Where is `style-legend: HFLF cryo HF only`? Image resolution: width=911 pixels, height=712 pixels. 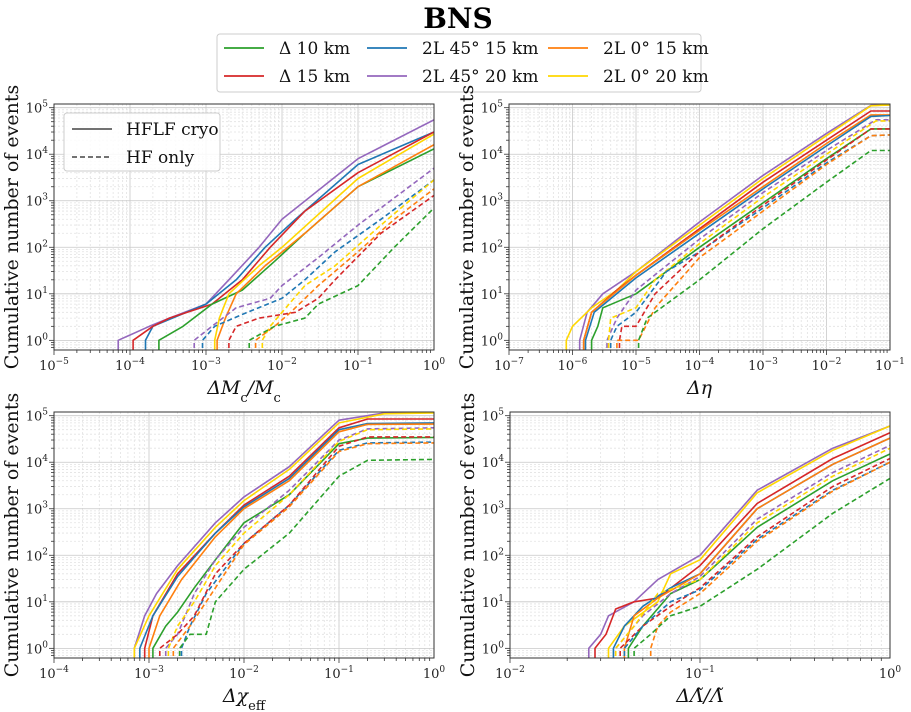
style-legend: HFLF cryo HF only is located at coordinates (142, 142).